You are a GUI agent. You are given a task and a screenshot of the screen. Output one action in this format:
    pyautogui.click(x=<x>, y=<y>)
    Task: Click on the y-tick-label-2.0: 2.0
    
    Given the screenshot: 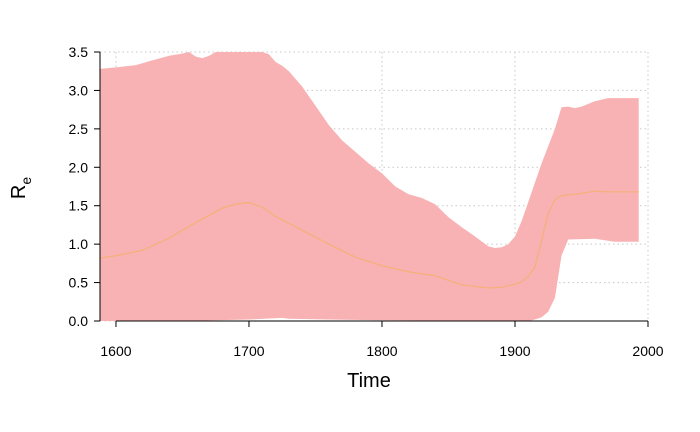 What is the action you would take?
    pyautogui.click(x=79, y=167)
    